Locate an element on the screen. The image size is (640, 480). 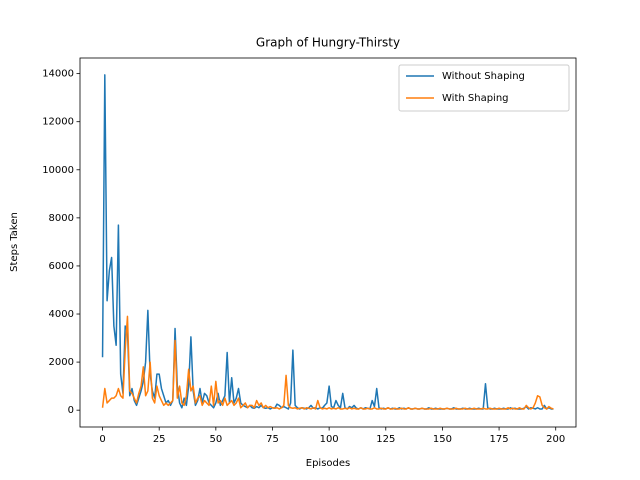
y-tick-label: 8000 is located at coordinates (61, 218).